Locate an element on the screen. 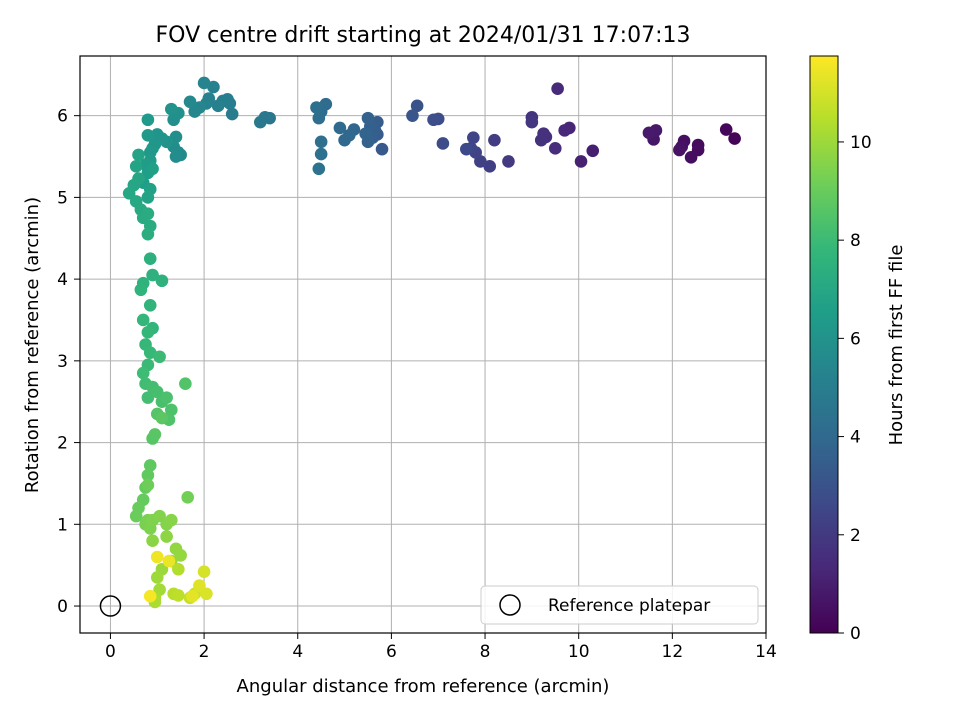 This screenshot has width=960, height=720. colorbar-tick-label: 8 is located at coordinates (855, 241).